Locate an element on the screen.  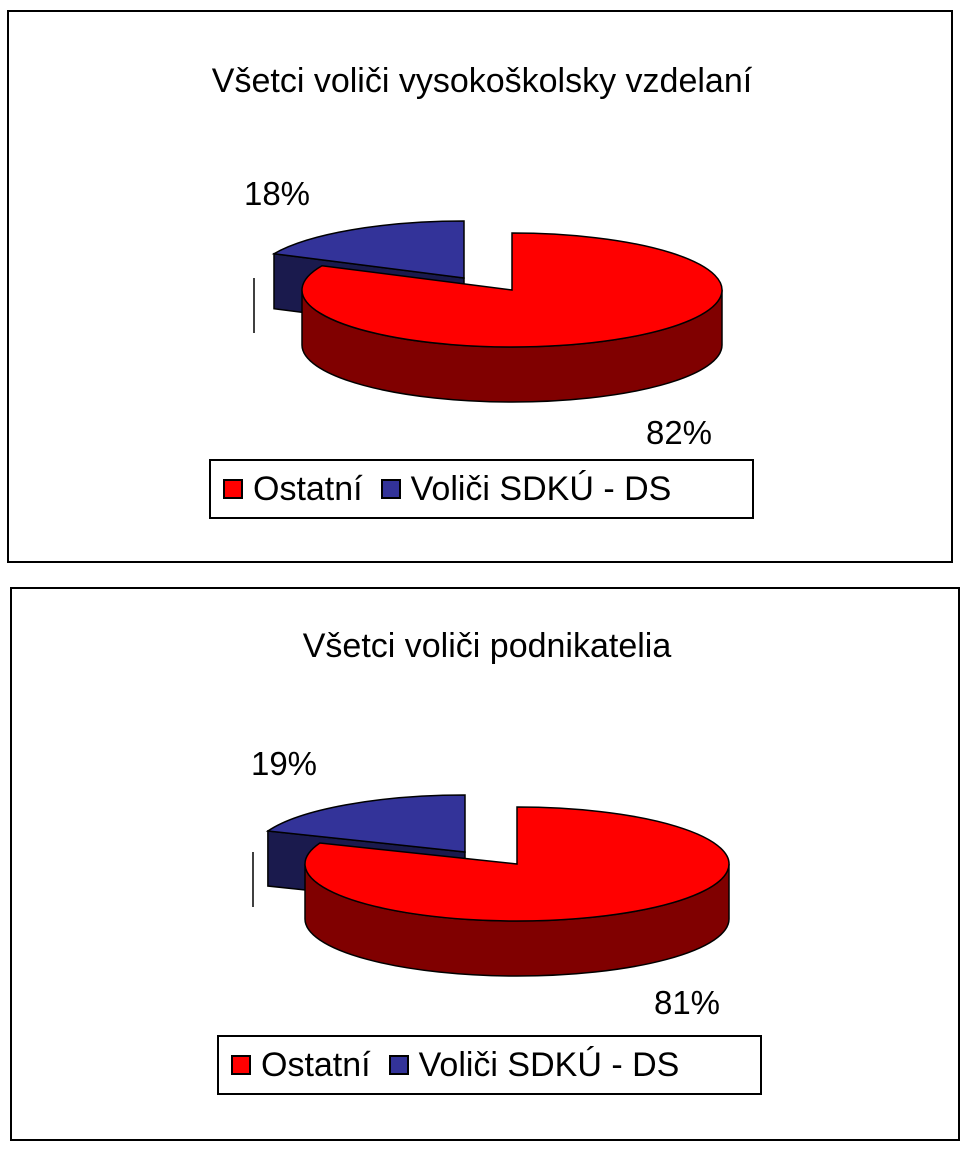
slice-label-volici-sdku-ds: 19% is located at coordinates (284, 763).